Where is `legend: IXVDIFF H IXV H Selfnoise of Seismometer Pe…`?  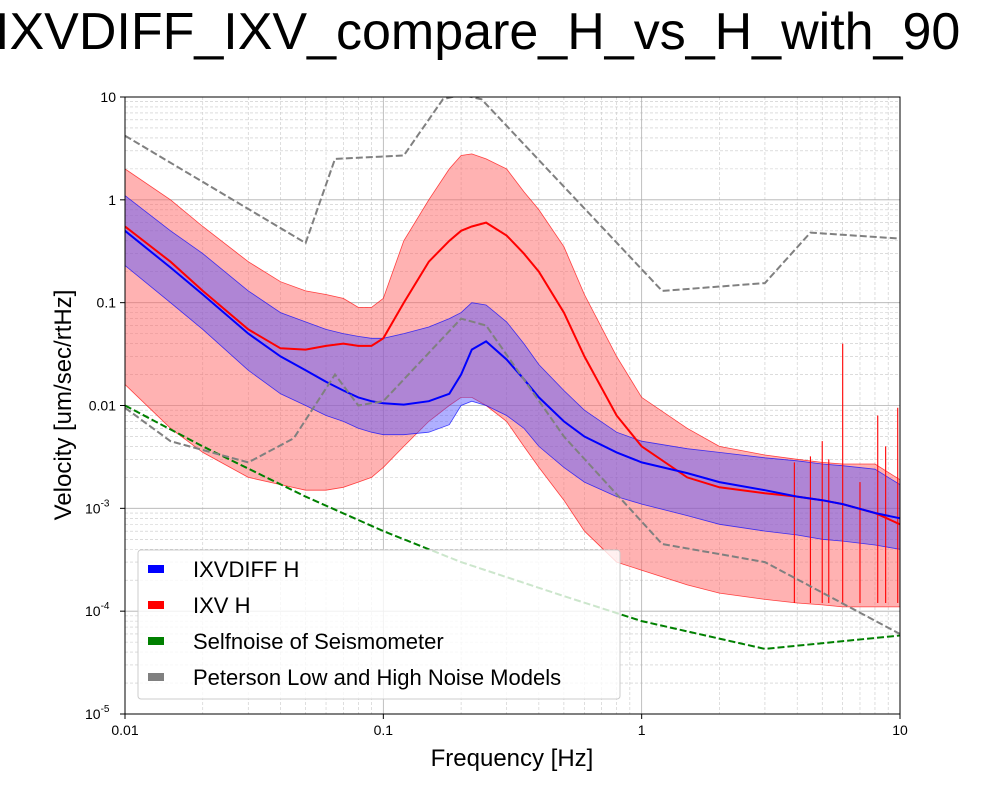 legend: IXVDIFF H IXV H Selfnoise of Seismometer Pe… is located at coordinates (379, 624).